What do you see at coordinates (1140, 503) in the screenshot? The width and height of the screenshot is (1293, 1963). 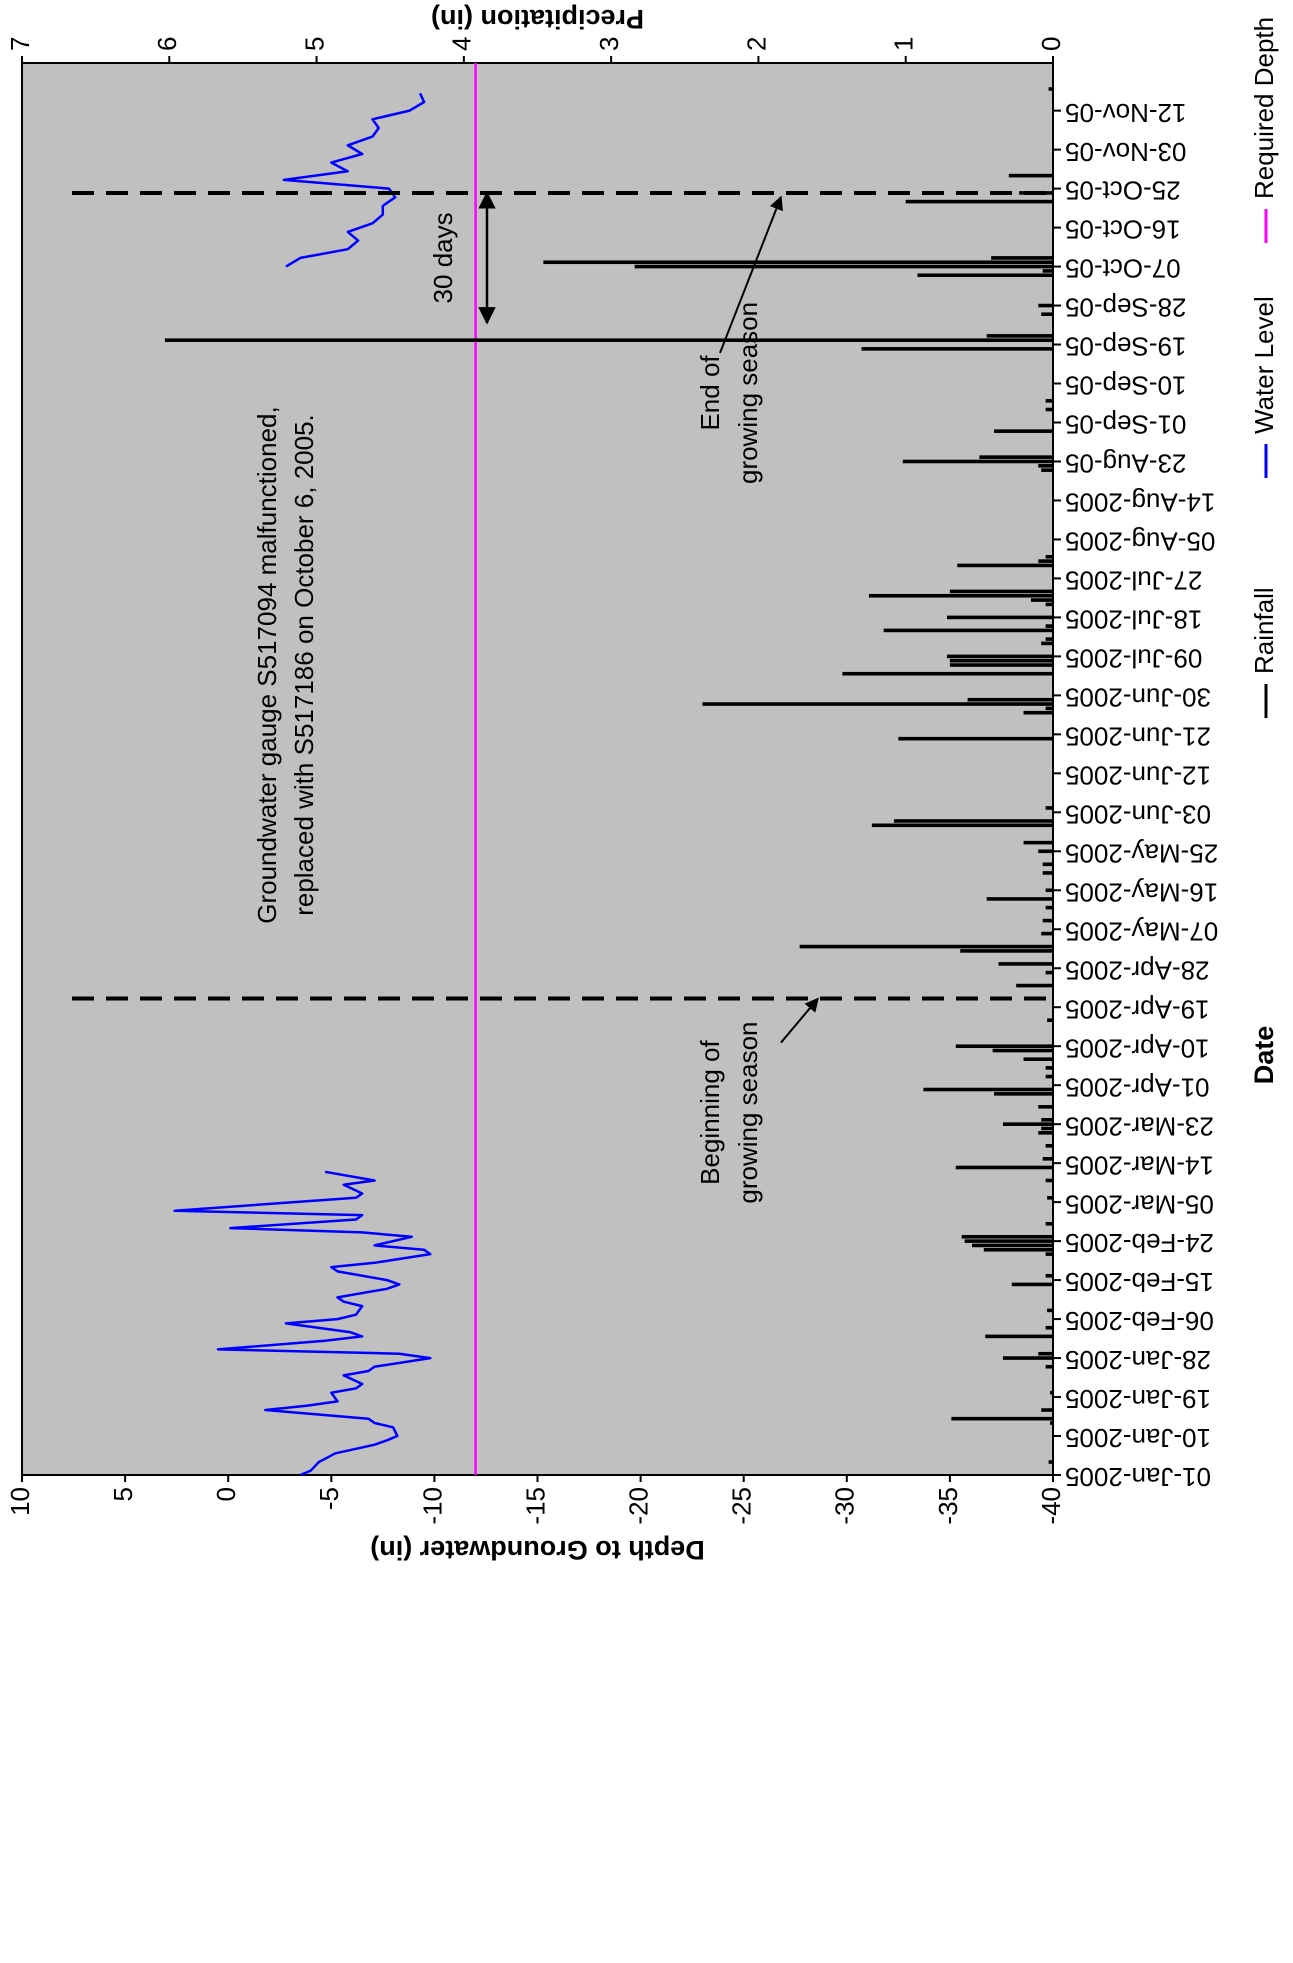 I see `x-tick-label: 14-Aug-2005` at bounding box center [1140, 503].